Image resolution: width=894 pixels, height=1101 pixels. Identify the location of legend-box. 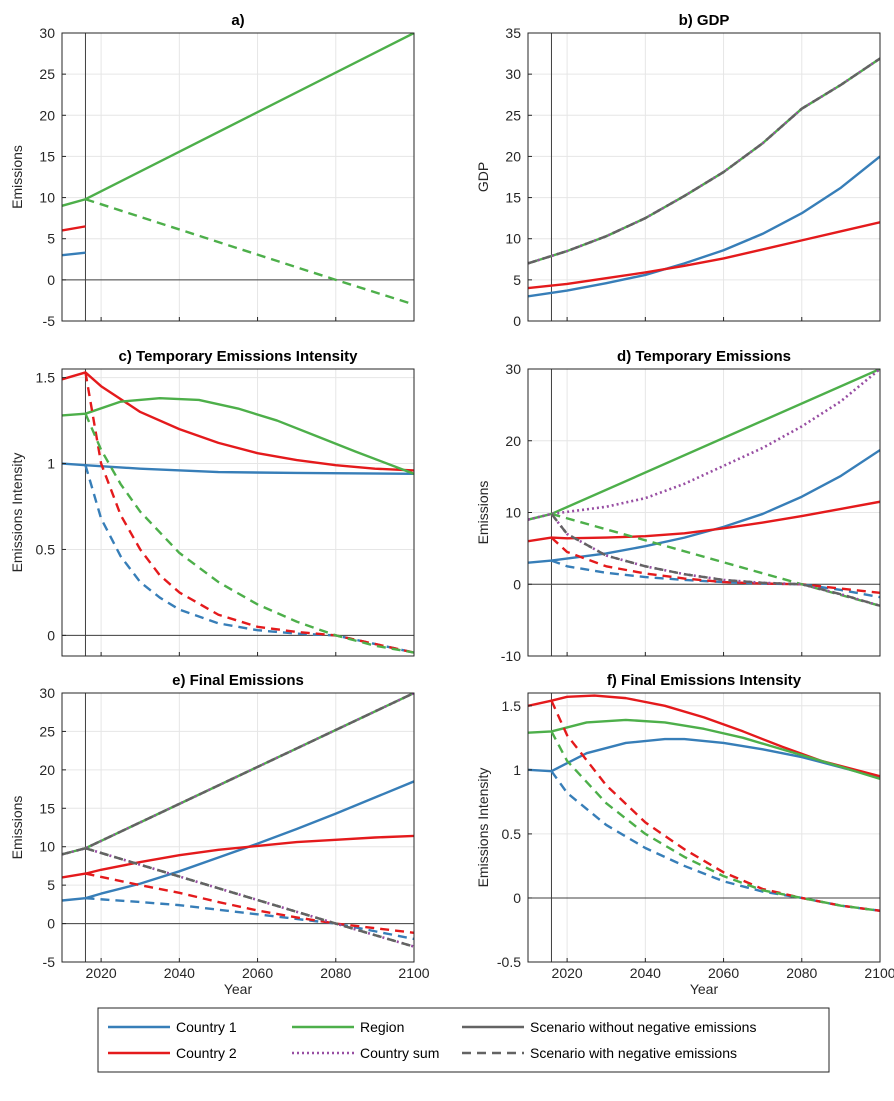
(463, 1040).